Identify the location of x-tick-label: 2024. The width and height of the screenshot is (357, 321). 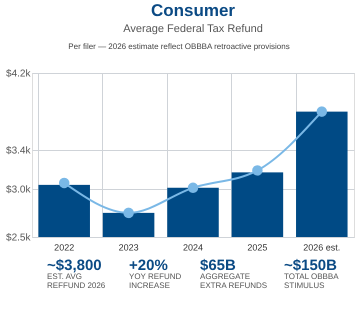
(193, 247).